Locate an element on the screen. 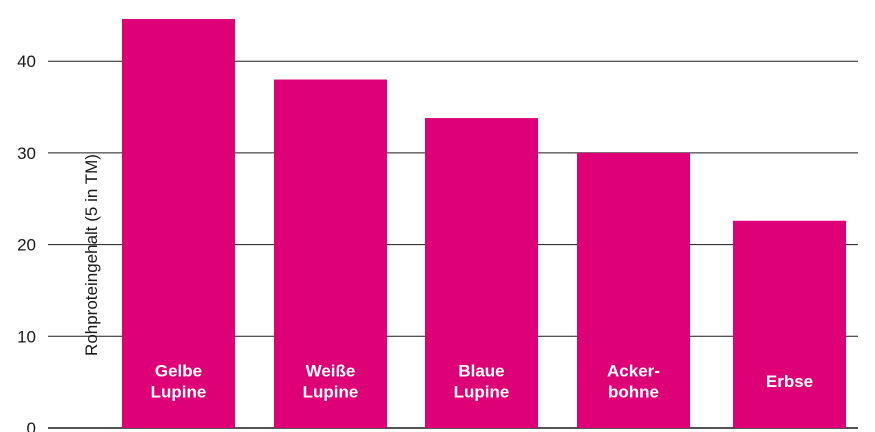  y-tick-label: 20 is located at coordinates (26, 245).